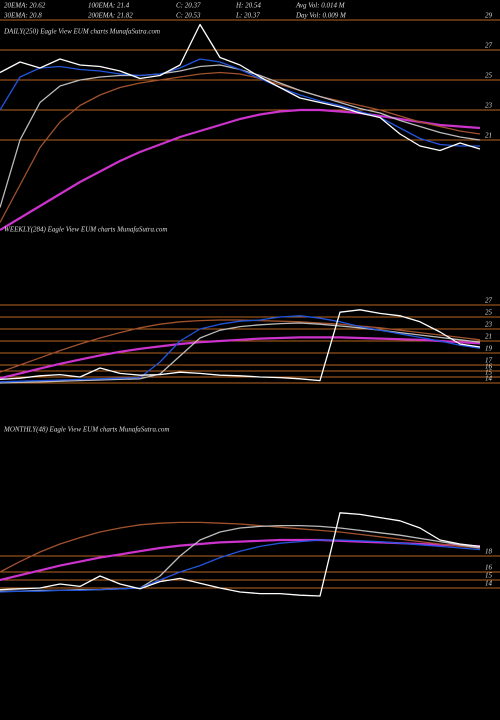 Image resolution: width=500 pixels, height=720 pixels. I want to click on header-label: H: 20.54, so click(248, 6).